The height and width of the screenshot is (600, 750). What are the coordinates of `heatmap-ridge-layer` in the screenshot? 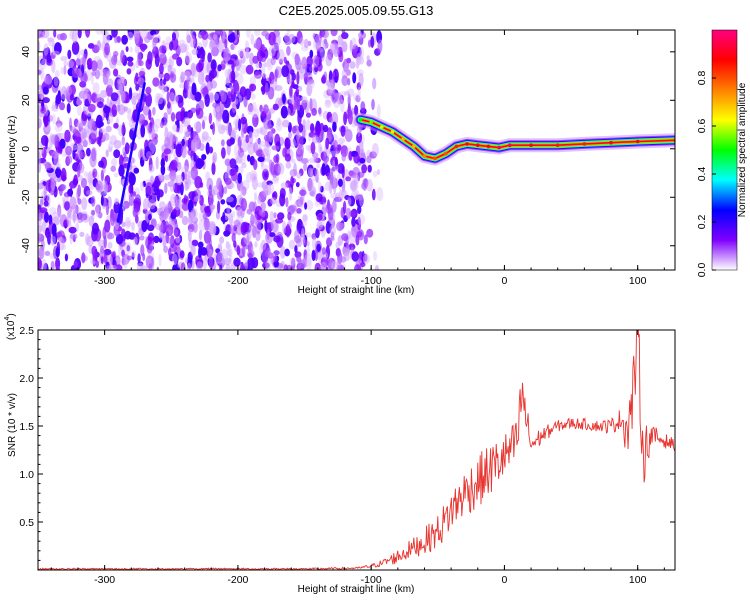 It's located at (514, 139).